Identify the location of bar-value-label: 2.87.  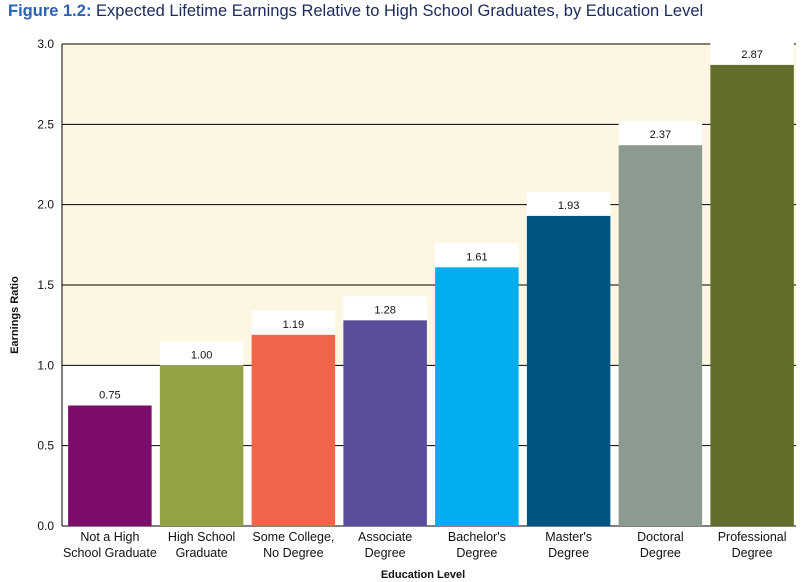
(751, 55).